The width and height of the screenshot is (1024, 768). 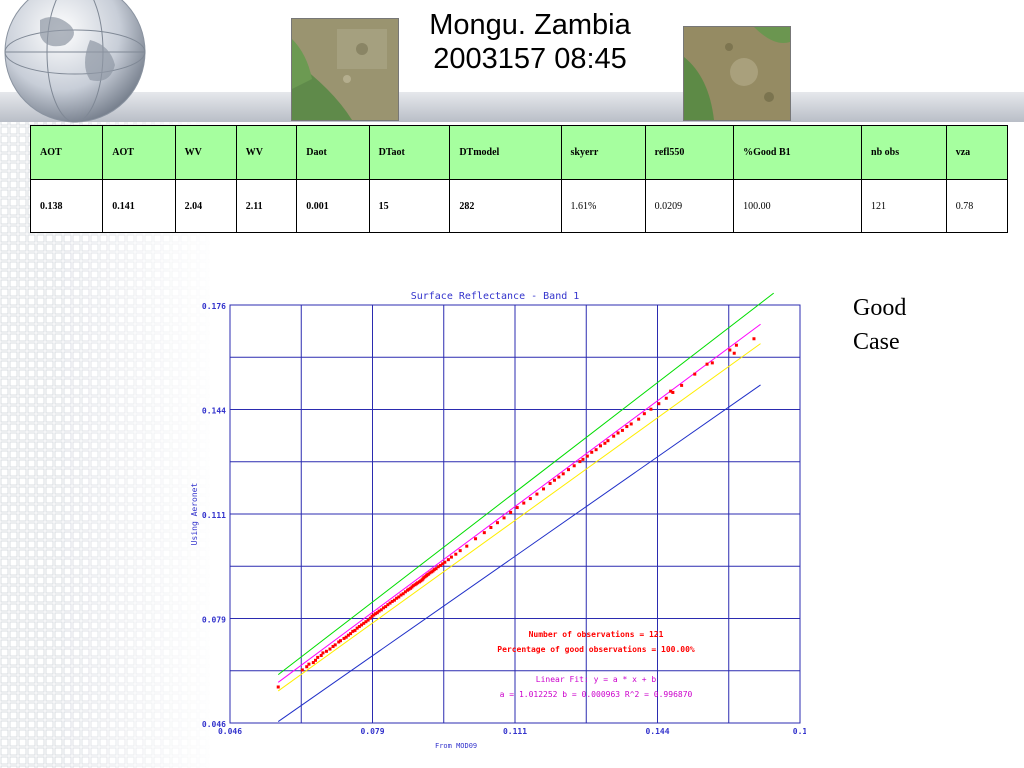 I want to click on y-tick-label: 0.046, so click(x=214, y=724).